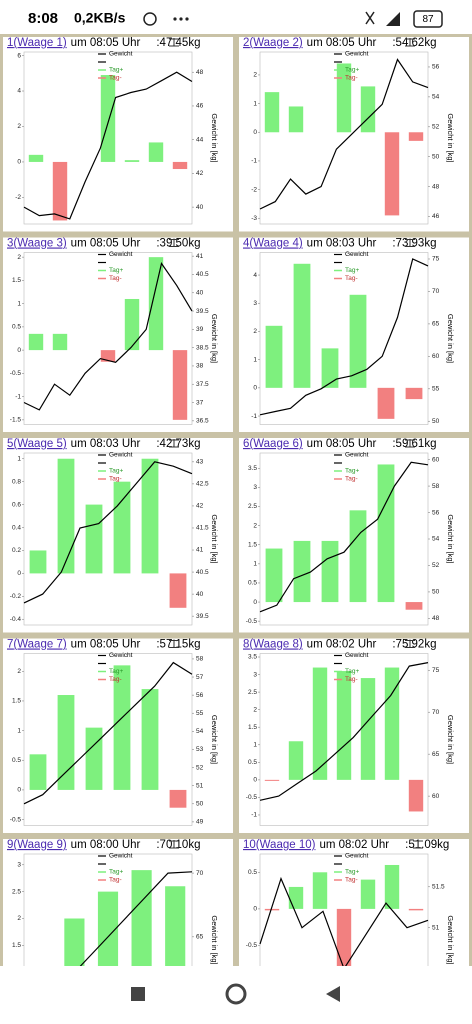  I want to click on scale-link: (Waage 3), so click(39, 244).